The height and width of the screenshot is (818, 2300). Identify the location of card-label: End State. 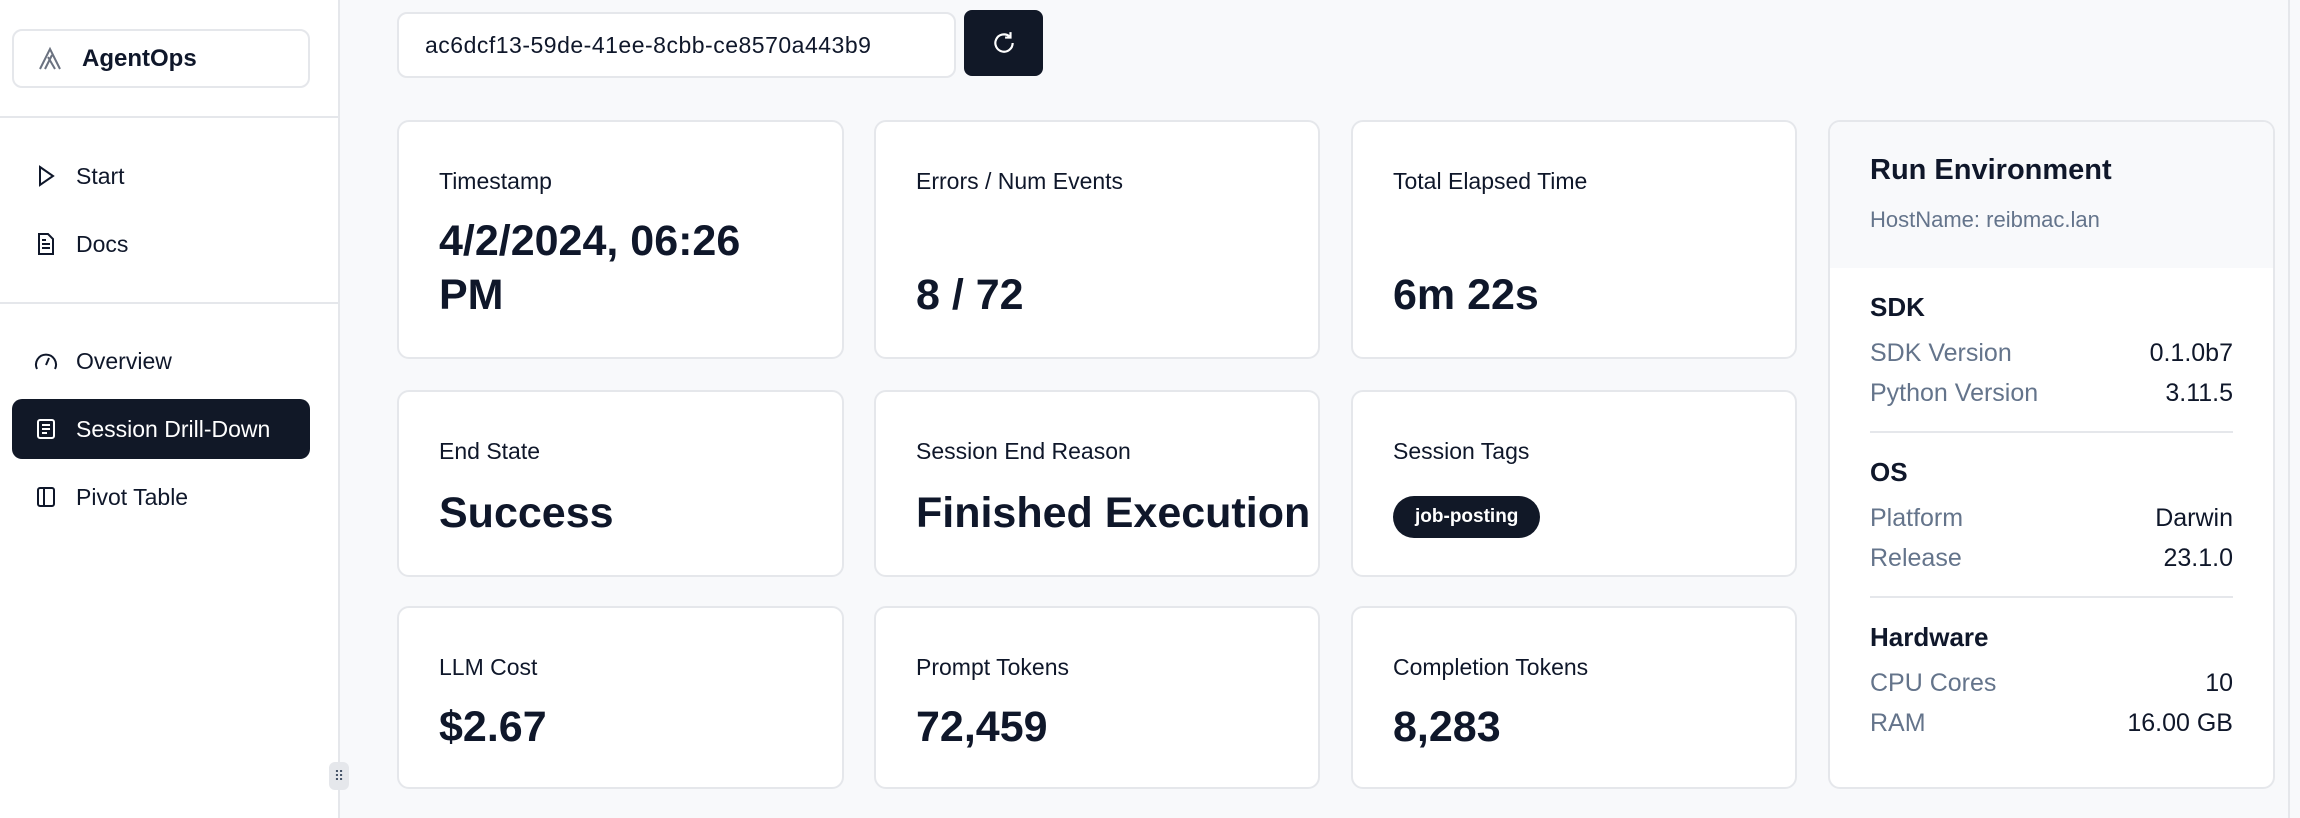
(490, 451).